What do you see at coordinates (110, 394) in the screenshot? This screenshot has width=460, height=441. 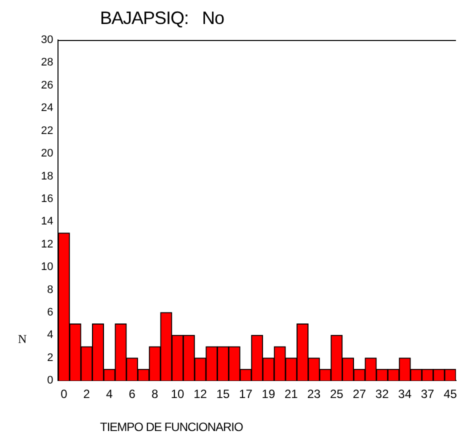 I see `x-tick-label: 4` at bounding box center [110, 394].